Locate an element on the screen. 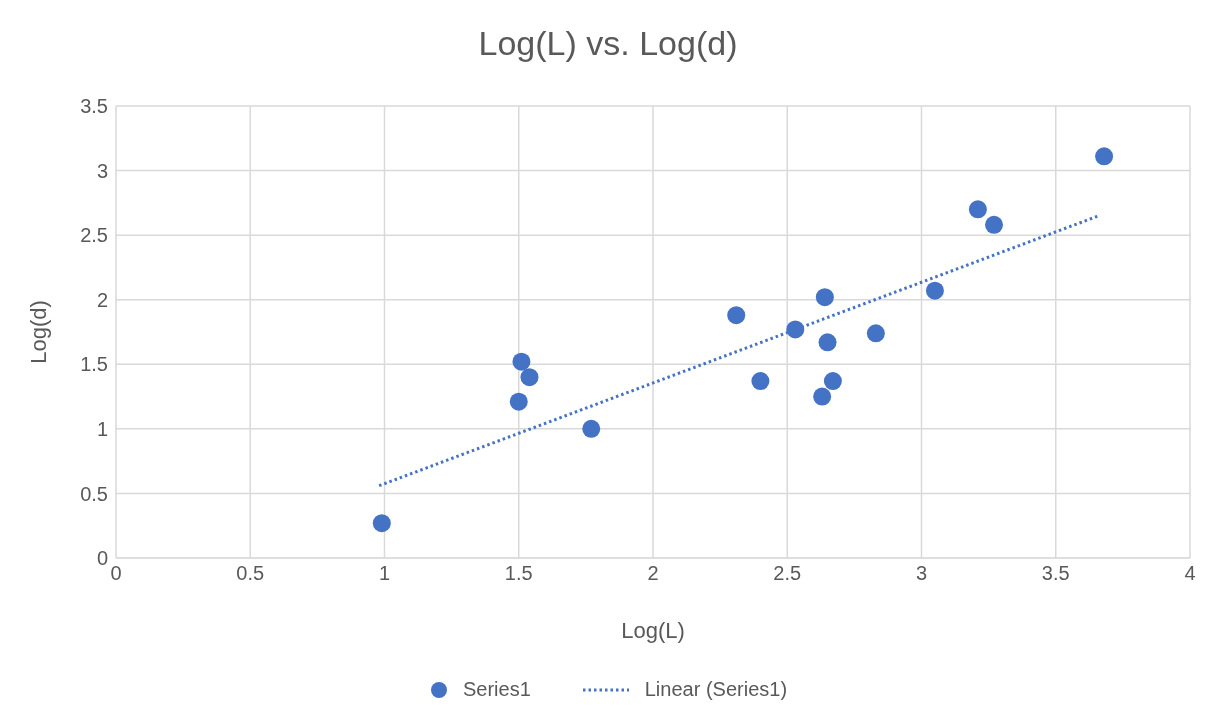 The width and height of the screenshot is (1219, 727). y-tick-label: 2 is located at coordinates (102, 299).